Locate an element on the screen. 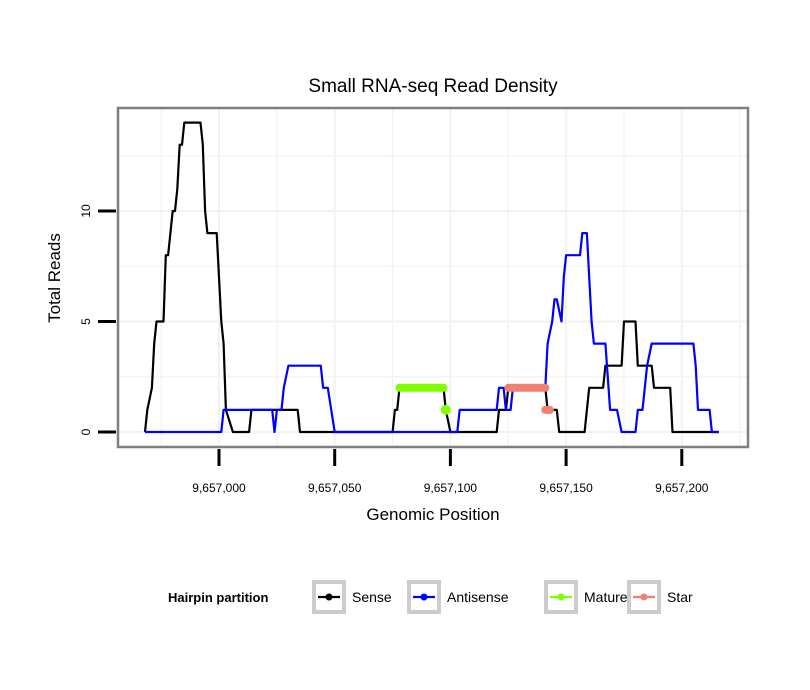  legend-label: Mature is located at coordinates (606, 597).